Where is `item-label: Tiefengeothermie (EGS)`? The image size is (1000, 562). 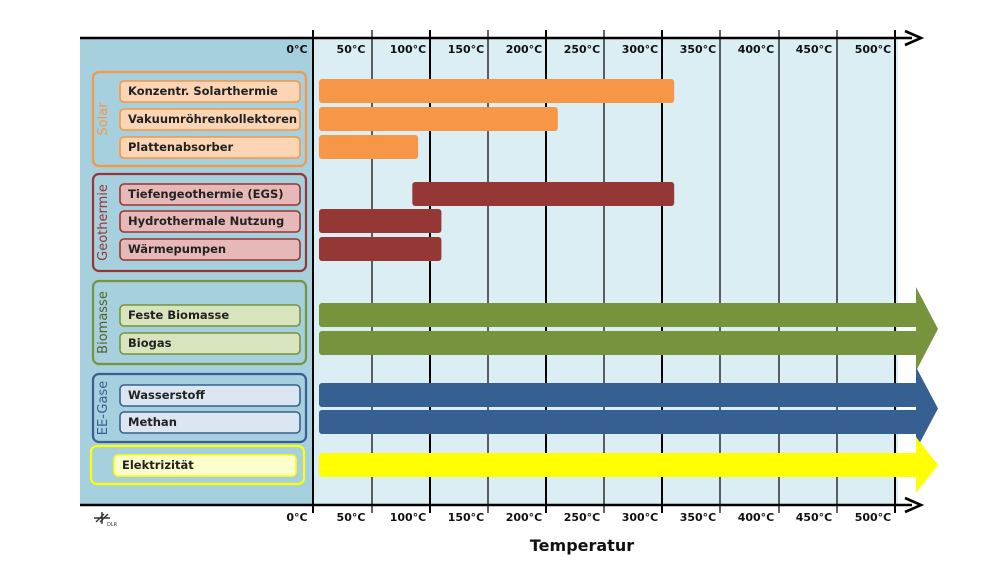
item-label: Tiefengeothermie (EGS) is located at coordinates (205, 194).